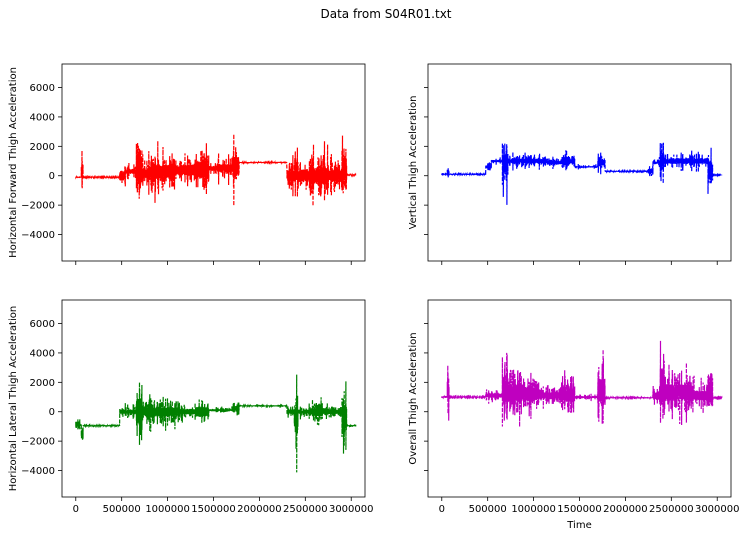  What do you see at coordinates (413, 163) in the screenshot?
I see `y-axis-label: Vertical Thigh Acceleration` at bounding box center [413, 163].